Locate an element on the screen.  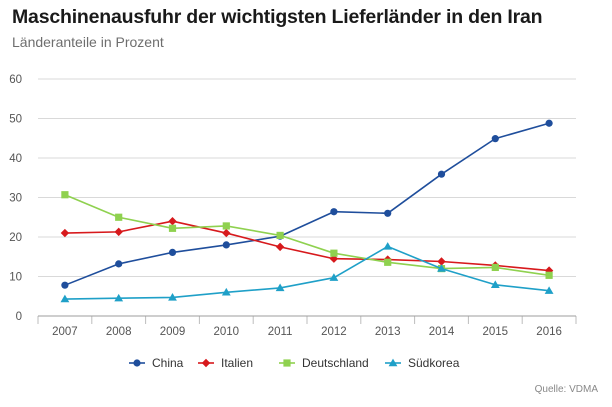
x-tick-label-2014: 2014 is located at coordinates (442, 332).